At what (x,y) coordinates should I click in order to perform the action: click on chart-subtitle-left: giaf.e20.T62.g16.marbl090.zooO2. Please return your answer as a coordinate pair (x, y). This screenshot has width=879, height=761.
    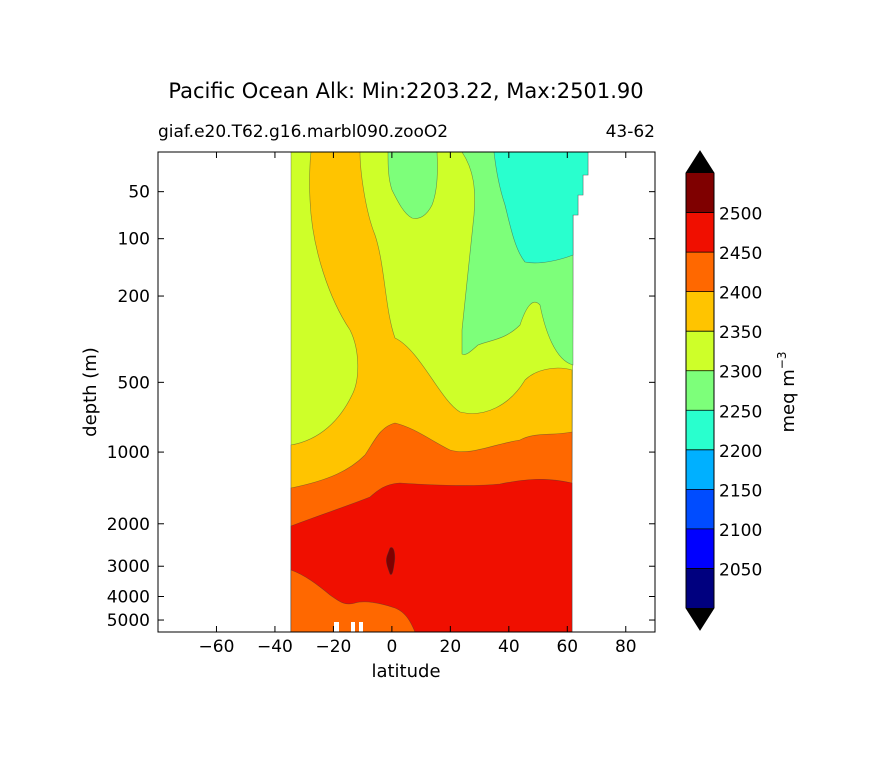
    Looking at the image, I should click on (303, 132).